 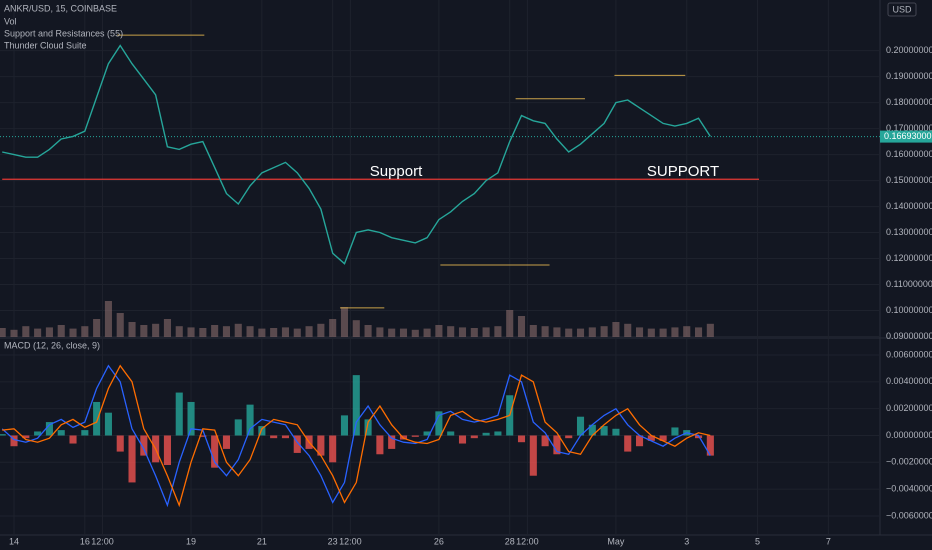 What do you see at coordinates (909, 489) in the screenshot?
I see `y-tick-label: −0.00400000` at bounding box center [909, 489].